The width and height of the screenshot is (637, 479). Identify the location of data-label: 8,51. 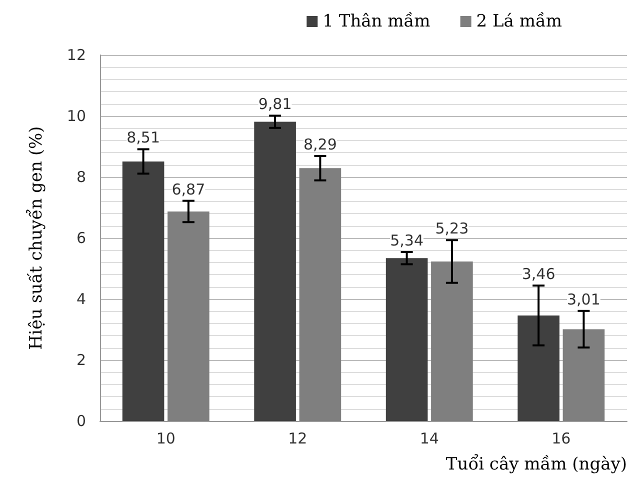
(143, 137).